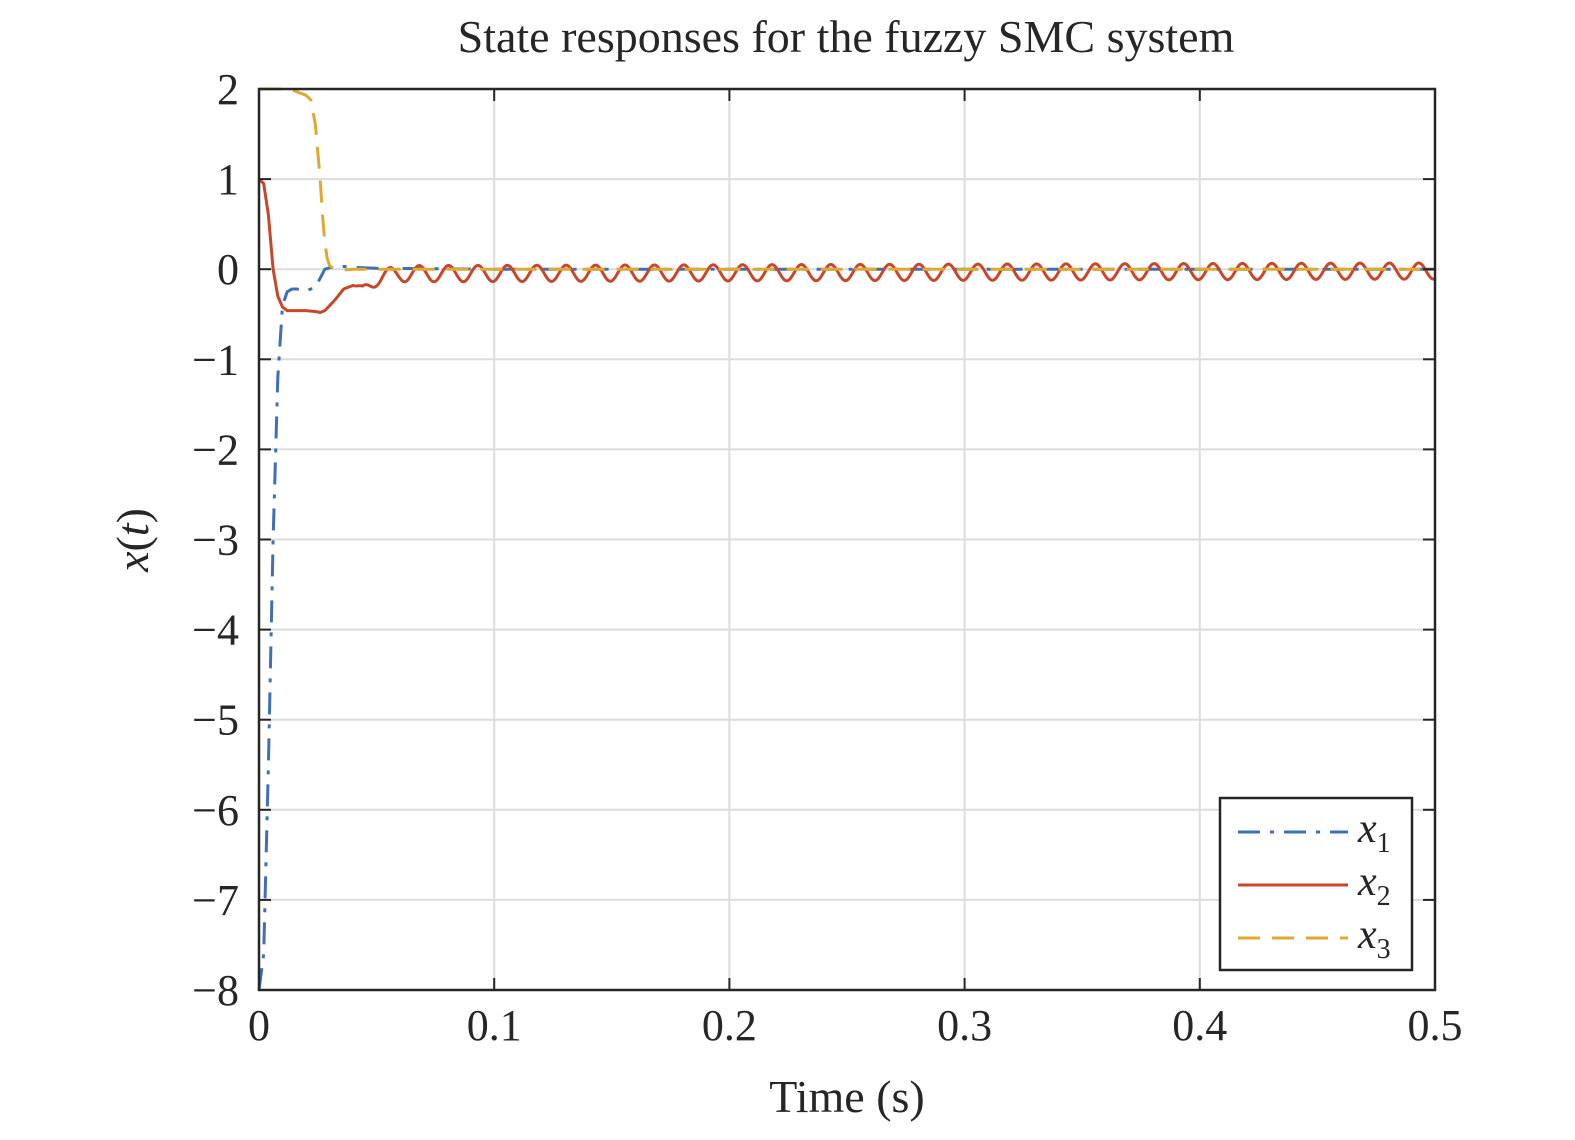 Image resolution: width=1575 pixels, height=1140 pixels. What do you see at coordinates (964, 1025) in the screenshot?
I see `x-tick-label: 0.3` at bounding box center [964, 1025].